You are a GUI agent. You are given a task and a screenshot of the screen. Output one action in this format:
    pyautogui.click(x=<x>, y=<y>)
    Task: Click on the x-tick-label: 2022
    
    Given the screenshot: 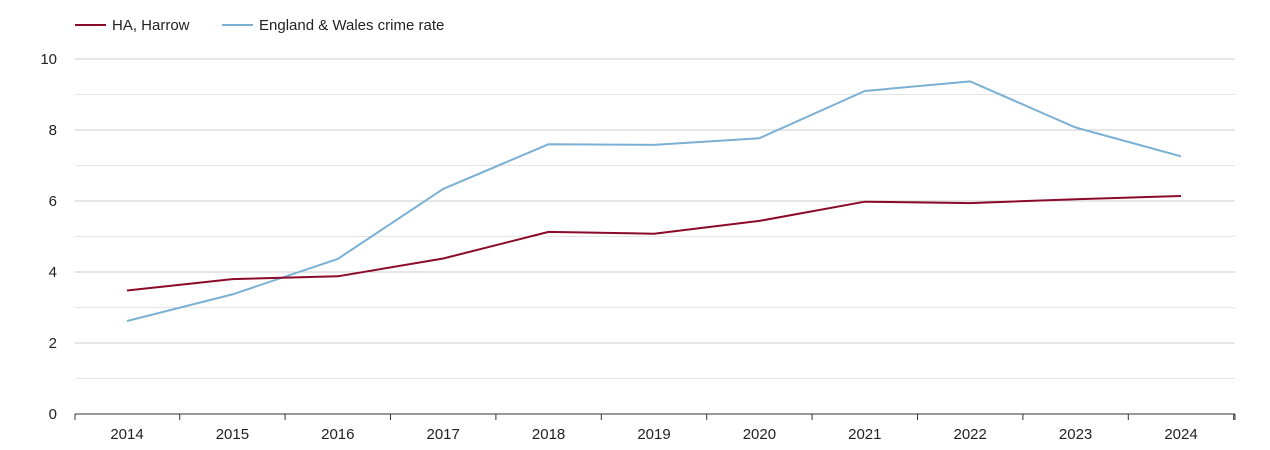 What is the action you would take?
    pyautogui.click(x=970, y=434)
    